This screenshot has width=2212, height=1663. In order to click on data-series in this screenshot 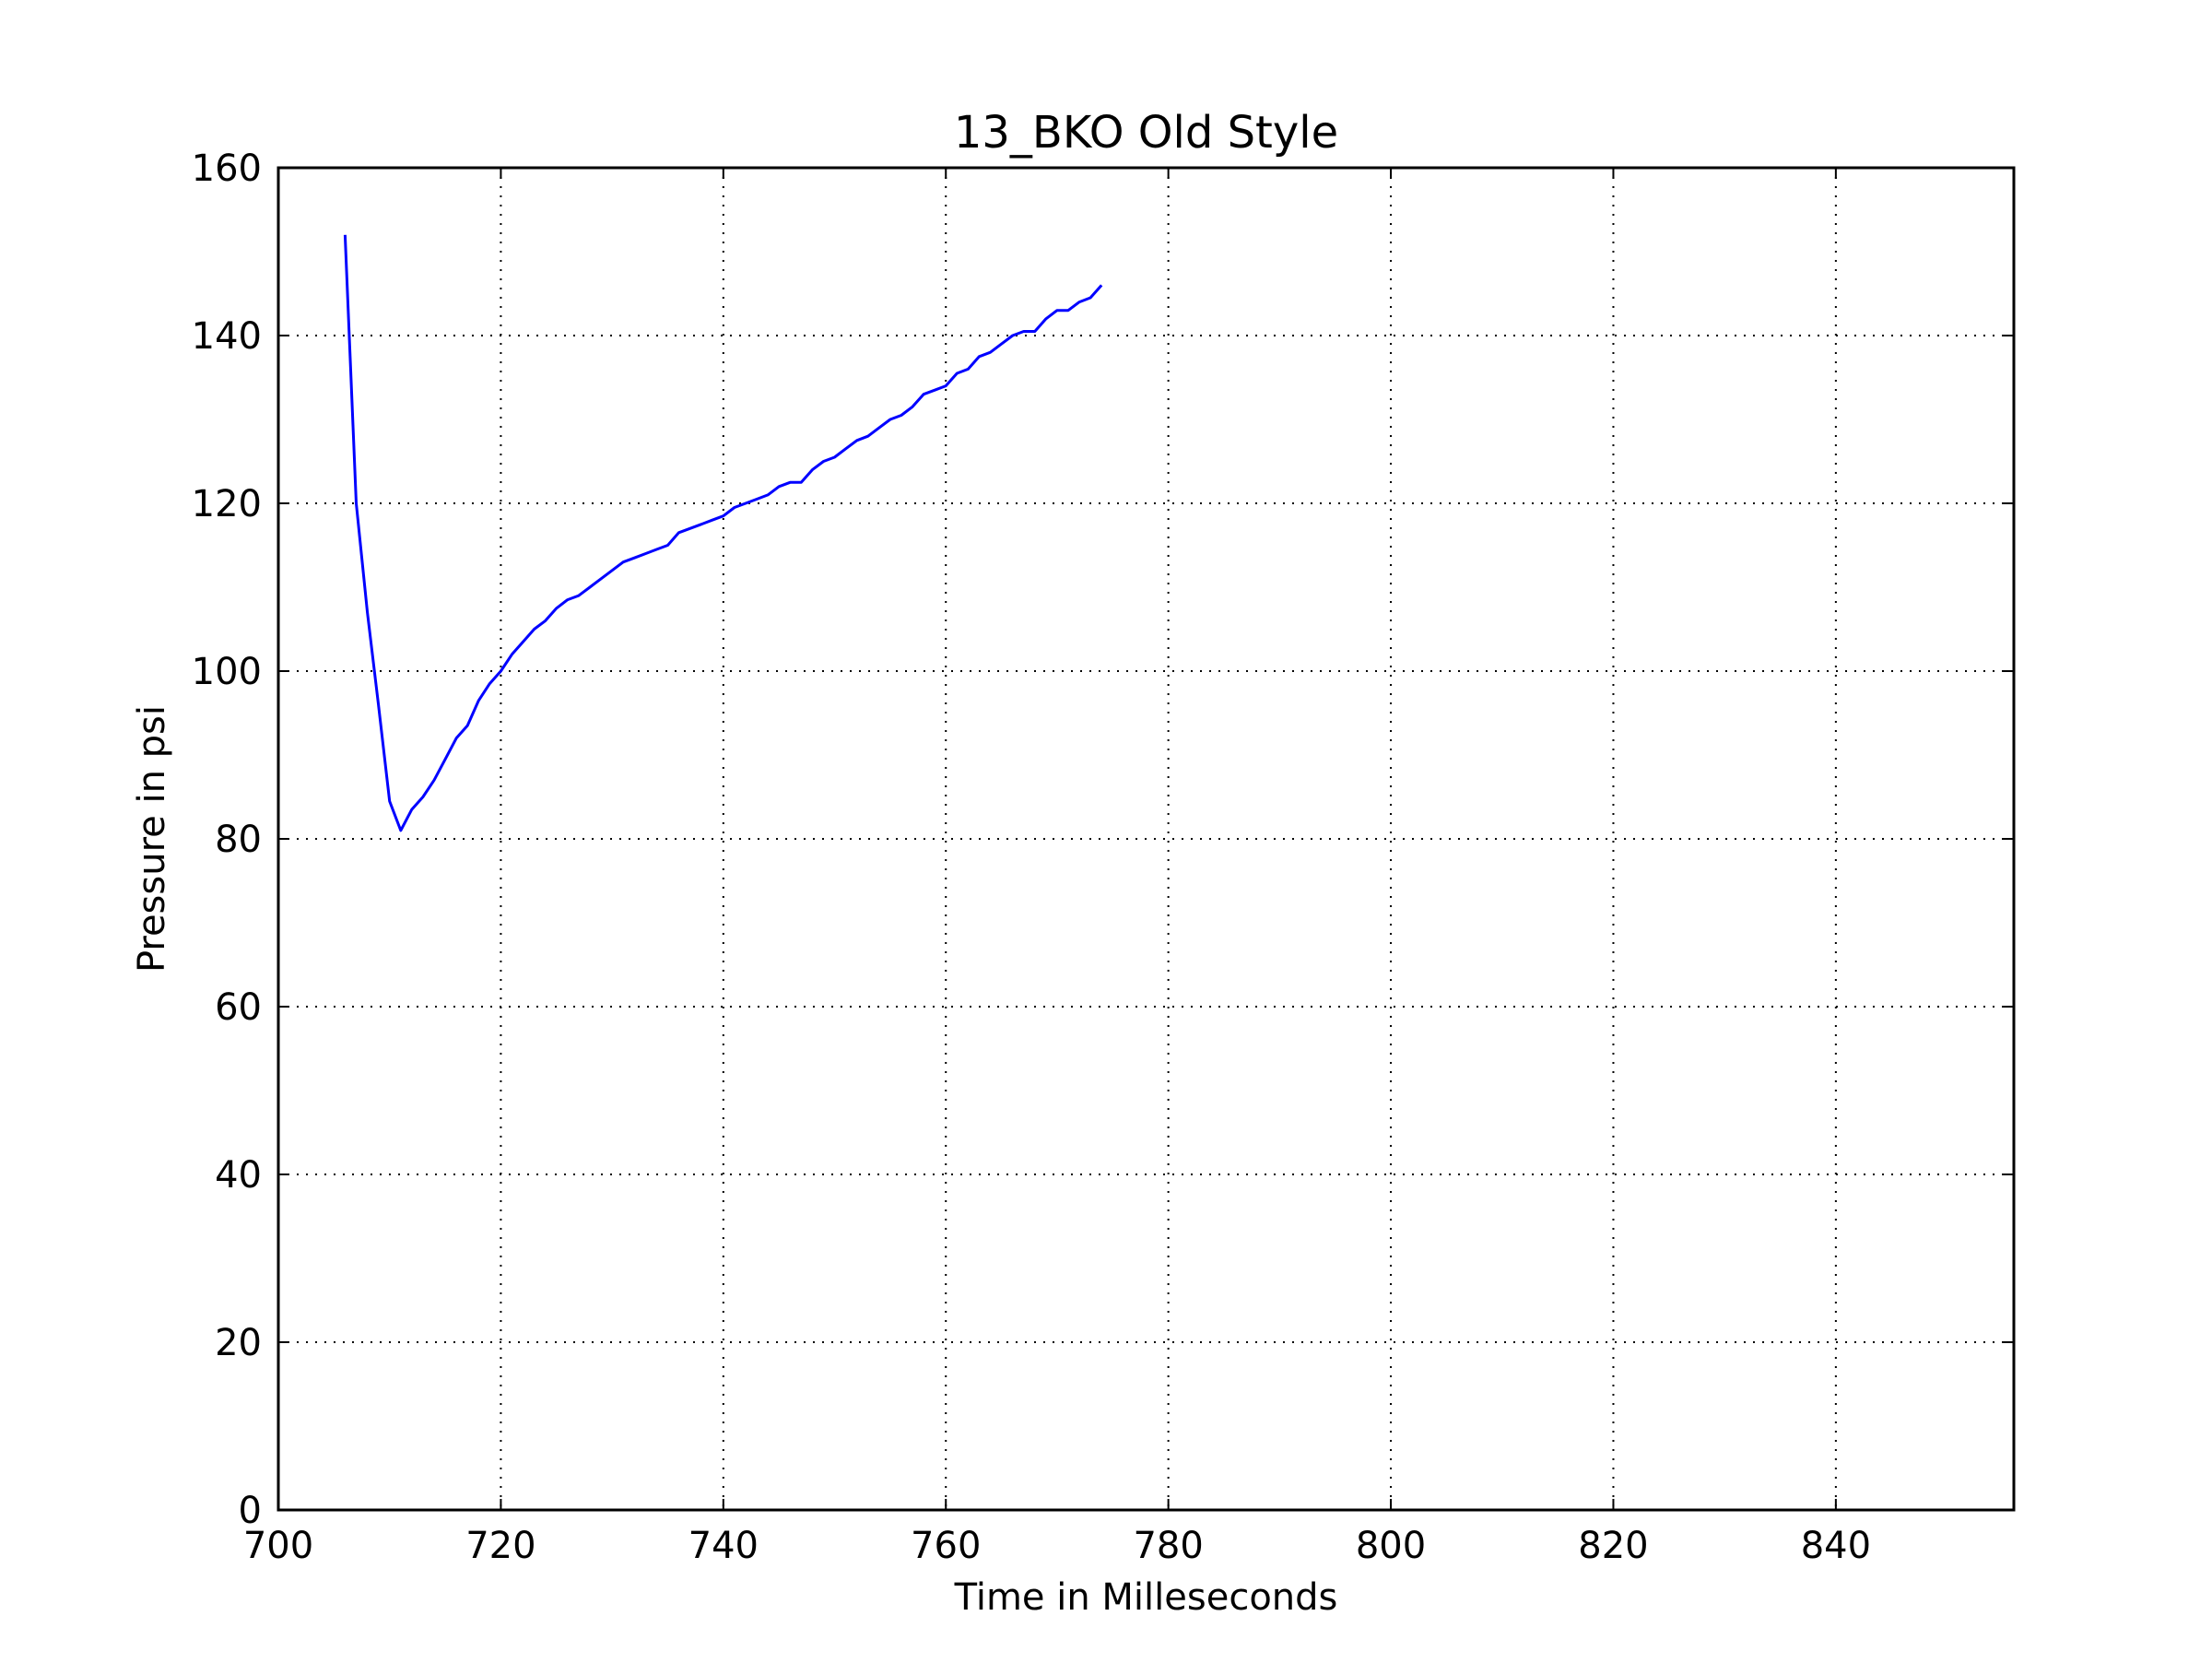, I will do `click(723, 533)`.